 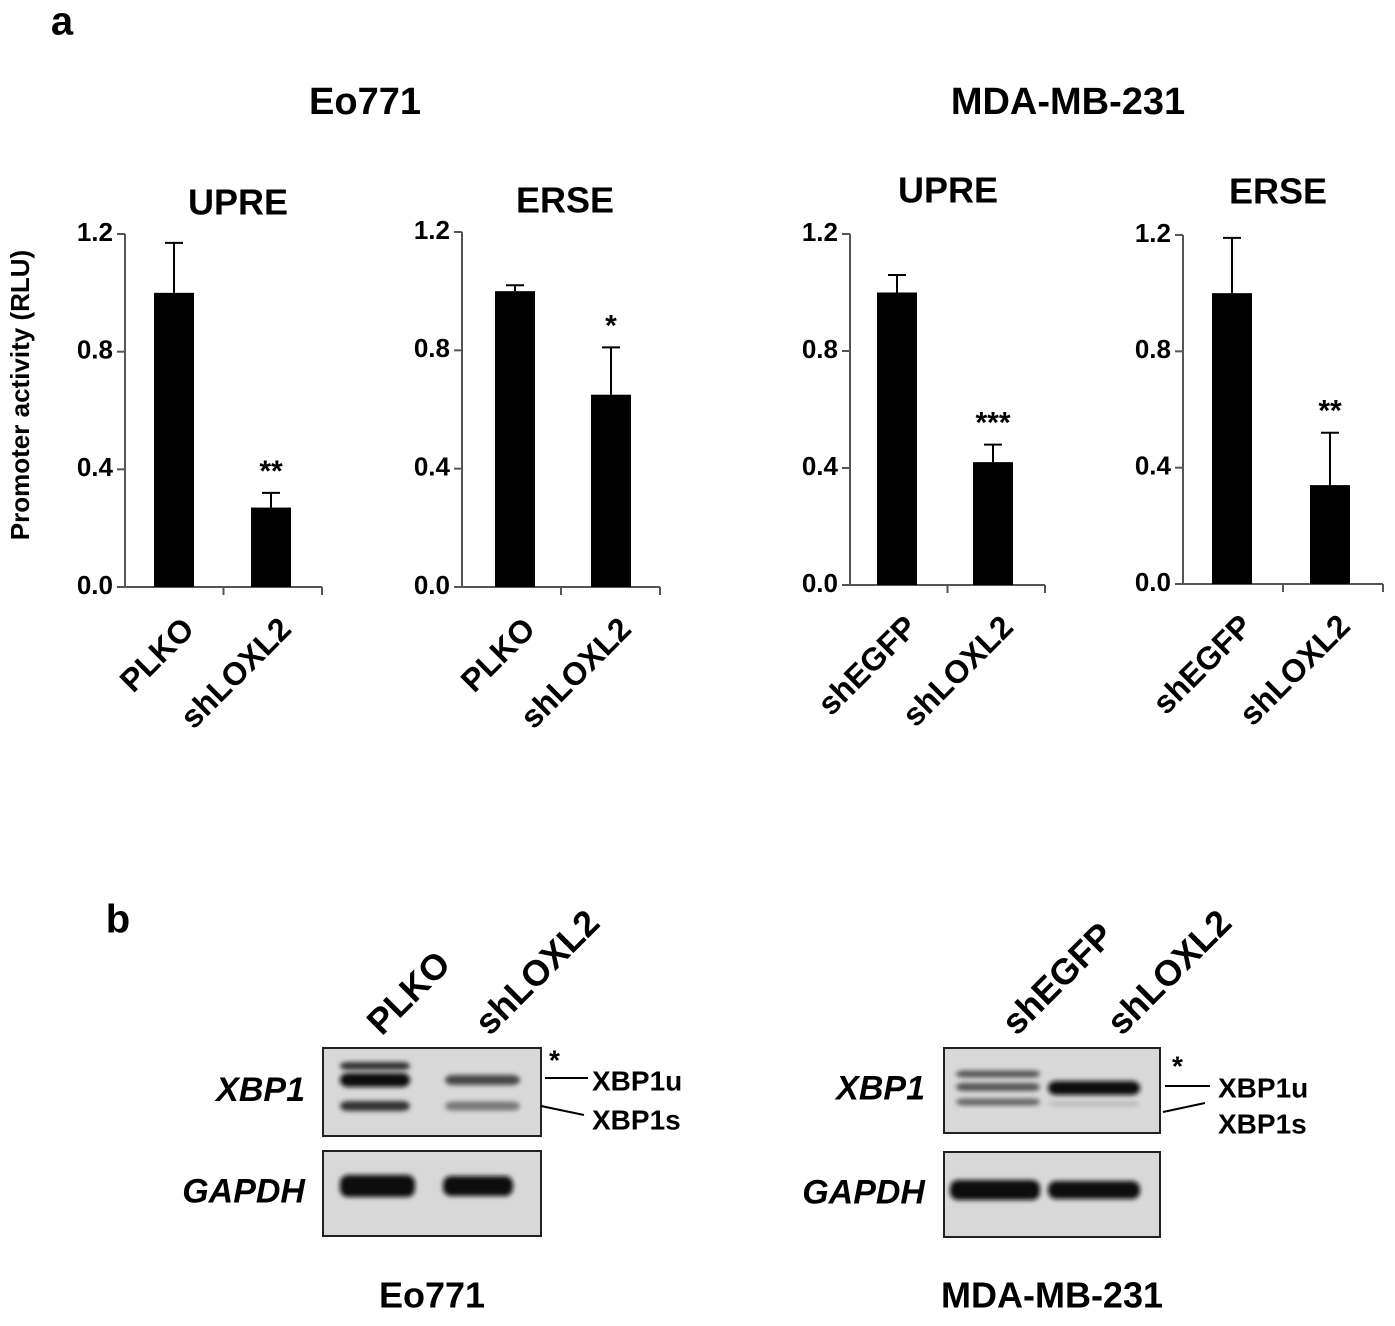 I want to click on panel-label: b, so click(x=118, y=920).